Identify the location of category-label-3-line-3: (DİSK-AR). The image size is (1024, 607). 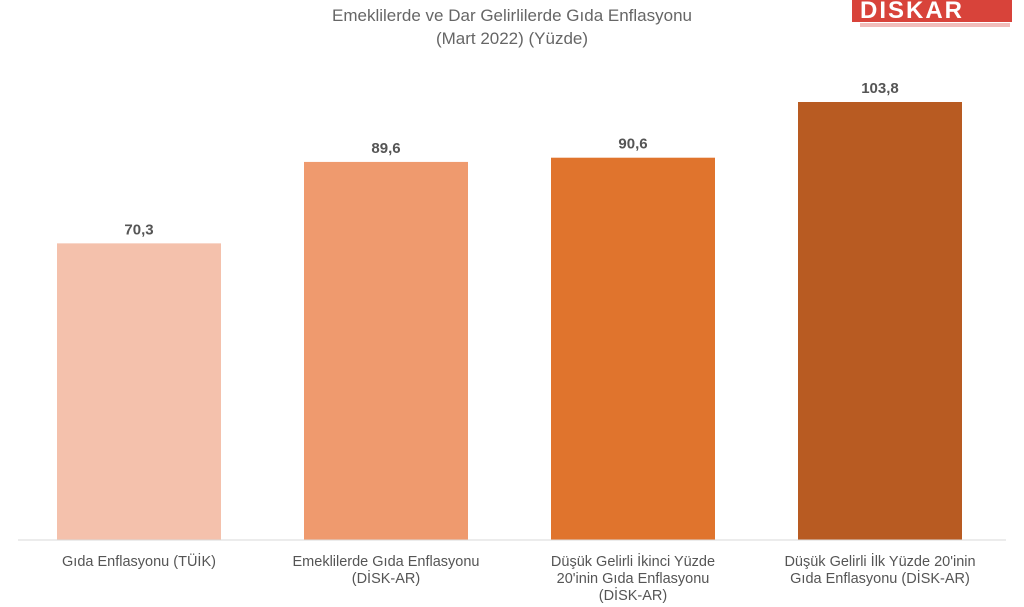
(633, 595).